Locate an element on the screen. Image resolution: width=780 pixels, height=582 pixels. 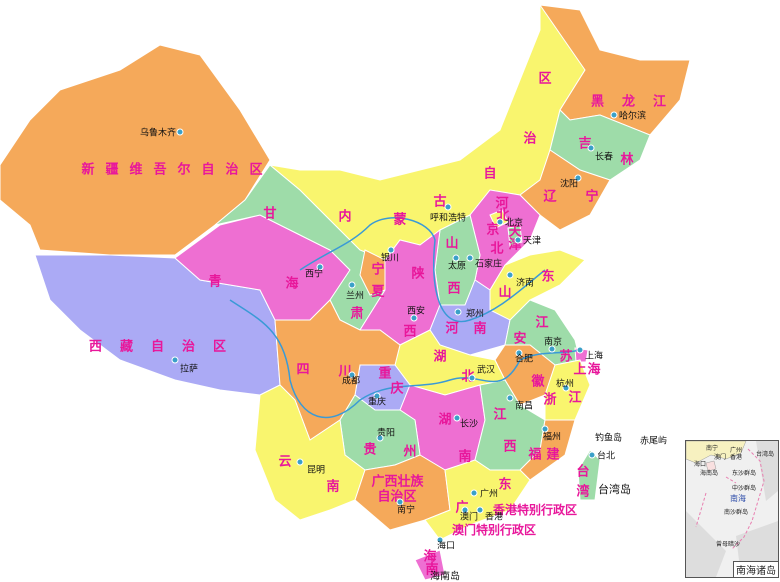
province-label-ningxia: 夏 is located at coordinates (378, 292).